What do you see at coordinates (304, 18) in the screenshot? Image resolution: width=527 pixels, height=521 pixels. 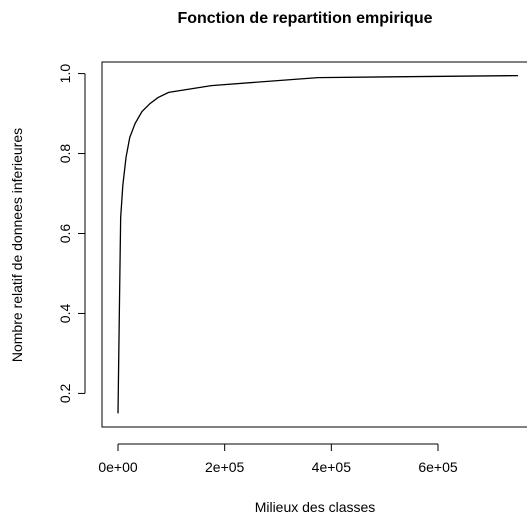 I see `chart-title: Fonction de repartition empirique` at bounding box center [304, 18].